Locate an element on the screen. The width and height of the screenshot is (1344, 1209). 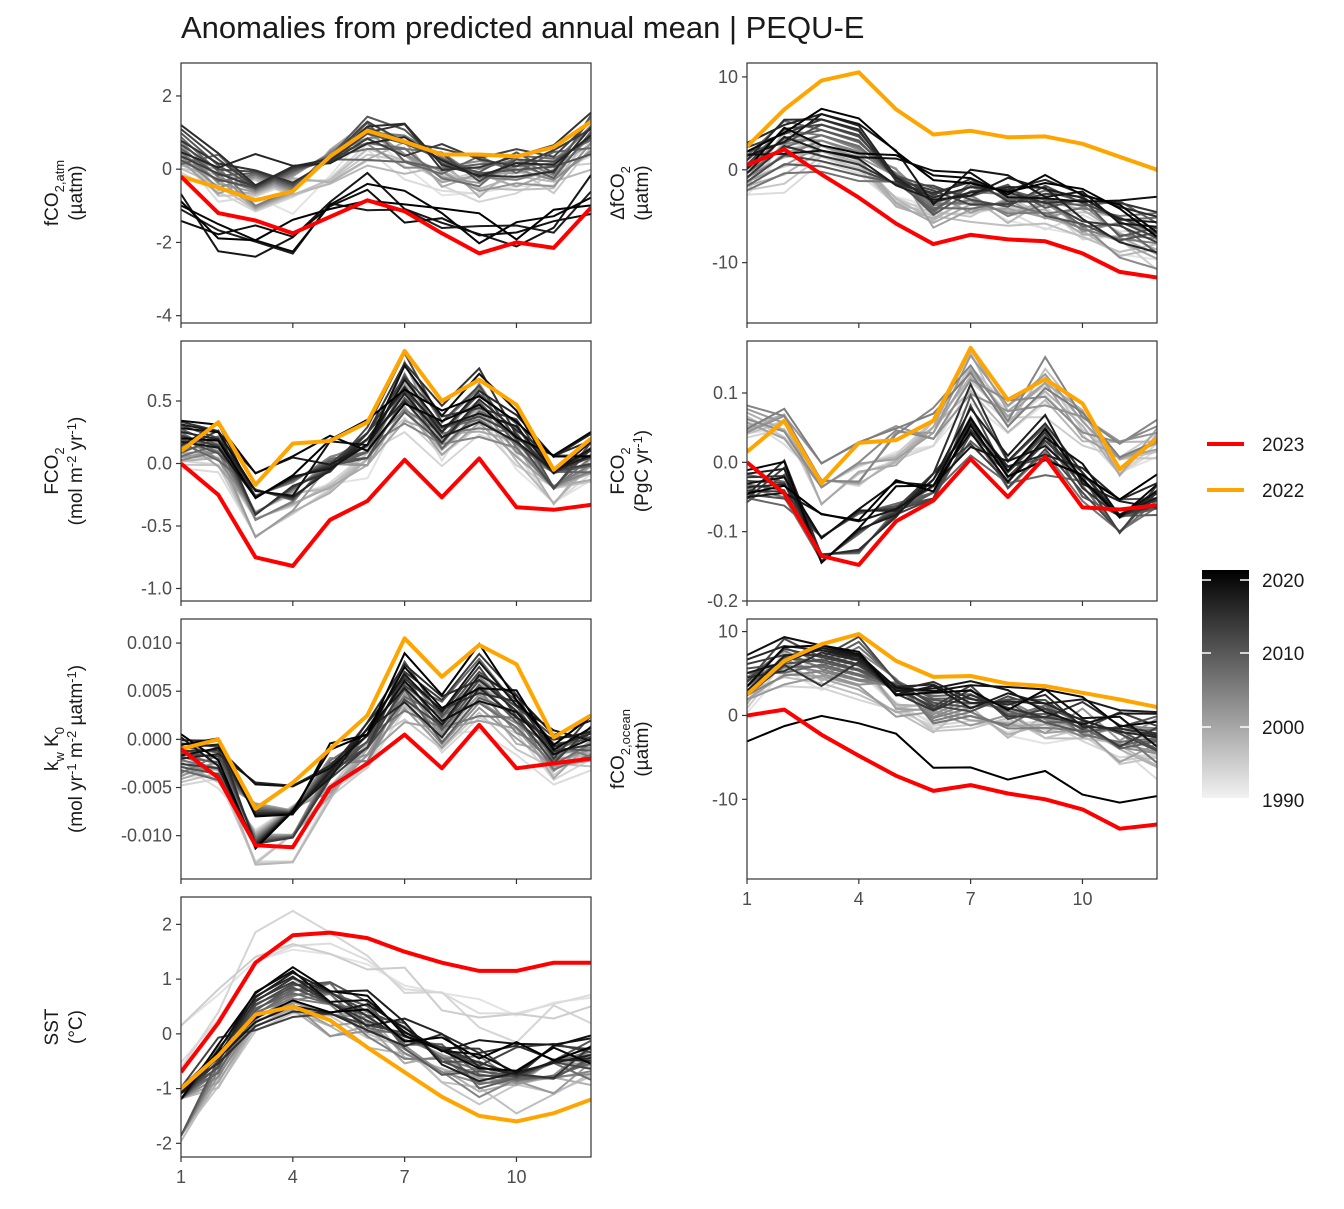
y-axis-label: FCO2 is located at coordinates (620, 470).